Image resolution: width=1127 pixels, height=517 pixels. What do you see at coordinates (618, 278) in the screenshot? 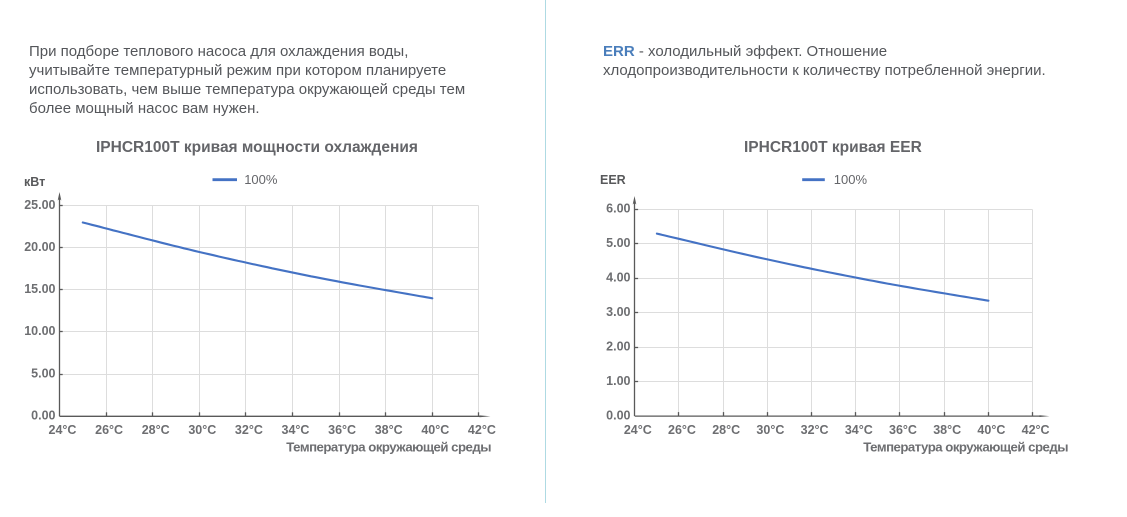
I see `svg-text: 4.00` at bounding box center [618, 278].